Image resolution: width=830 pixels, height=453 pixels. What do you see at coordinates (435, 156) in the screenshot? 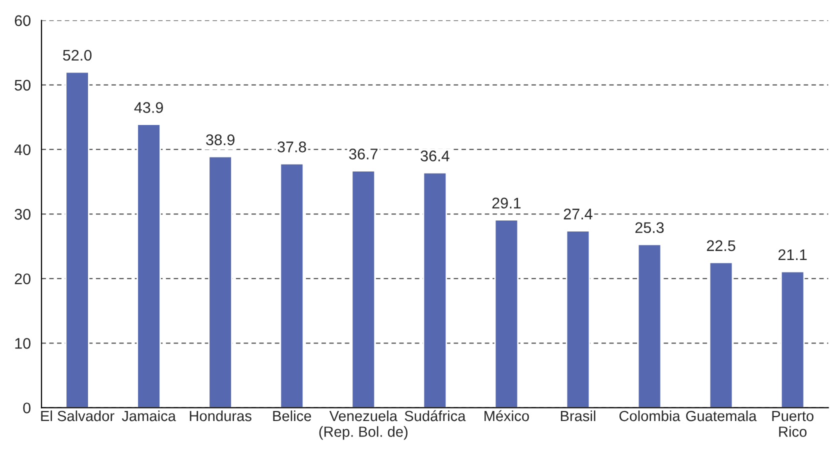
I see `data-label: 36.4` at bounding box center [435, 156].